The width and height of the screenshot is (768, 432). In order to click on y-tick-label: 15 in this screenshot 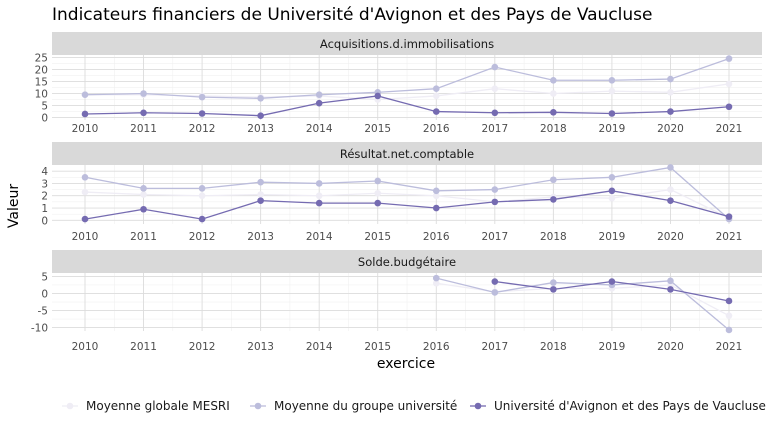, I will do `click(41, 82)`.